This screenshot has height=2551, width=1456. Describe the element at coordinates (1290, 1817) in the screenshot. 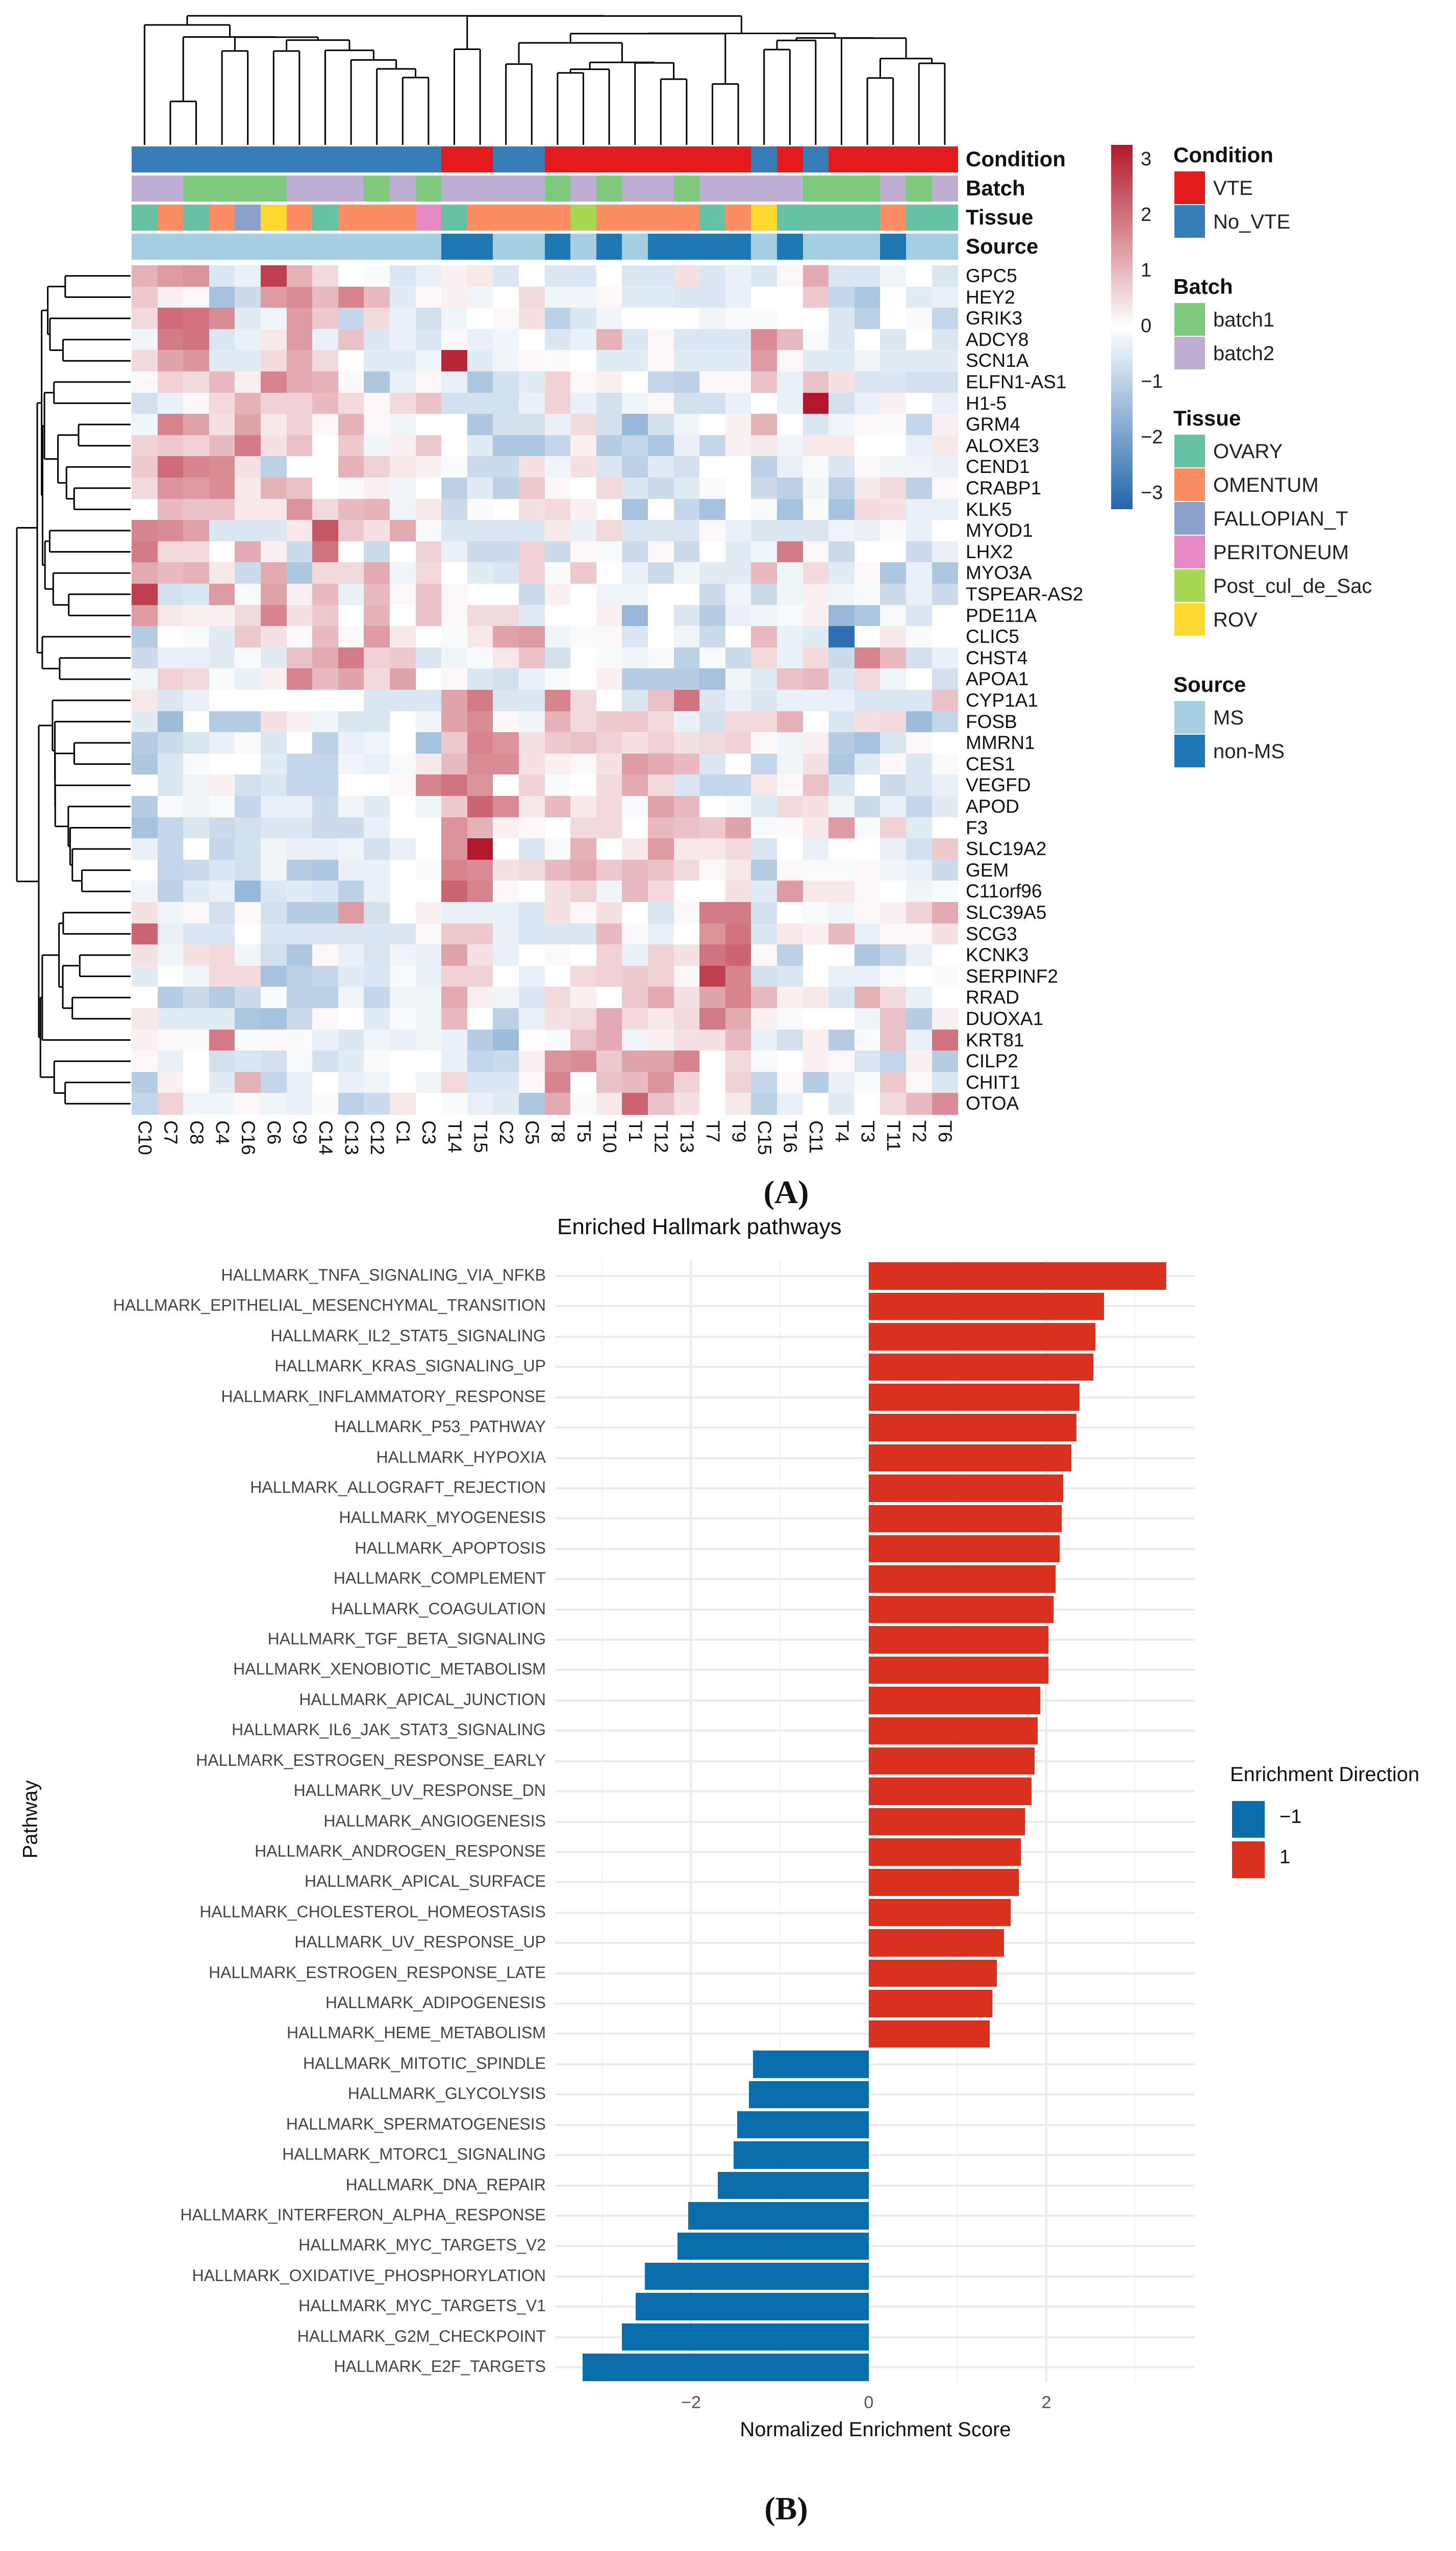

I see `legend-label-negative: −1` at that location.